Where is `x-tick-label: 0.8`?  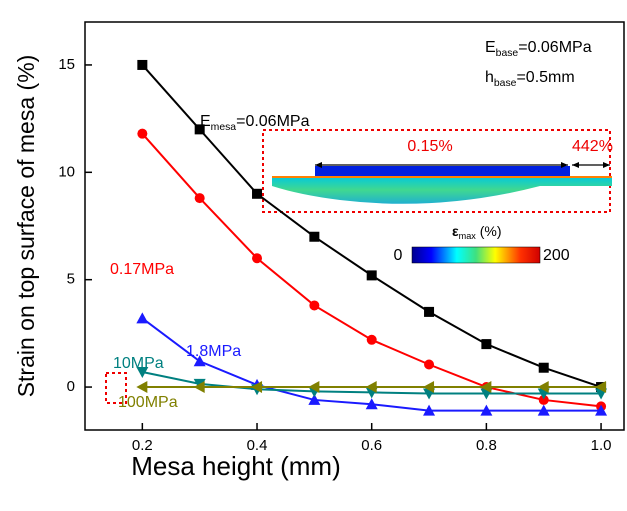
x-tick-label: 0.8 is located at coordinates (486, 445).